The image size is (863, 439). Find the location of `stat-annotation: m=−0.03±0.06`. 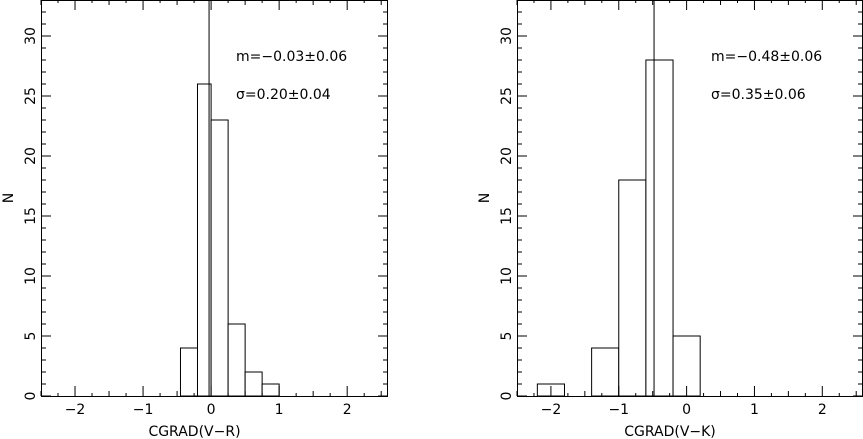

stat-annotation: m=−0.03±0.06 is located at coordinates (291, 57).